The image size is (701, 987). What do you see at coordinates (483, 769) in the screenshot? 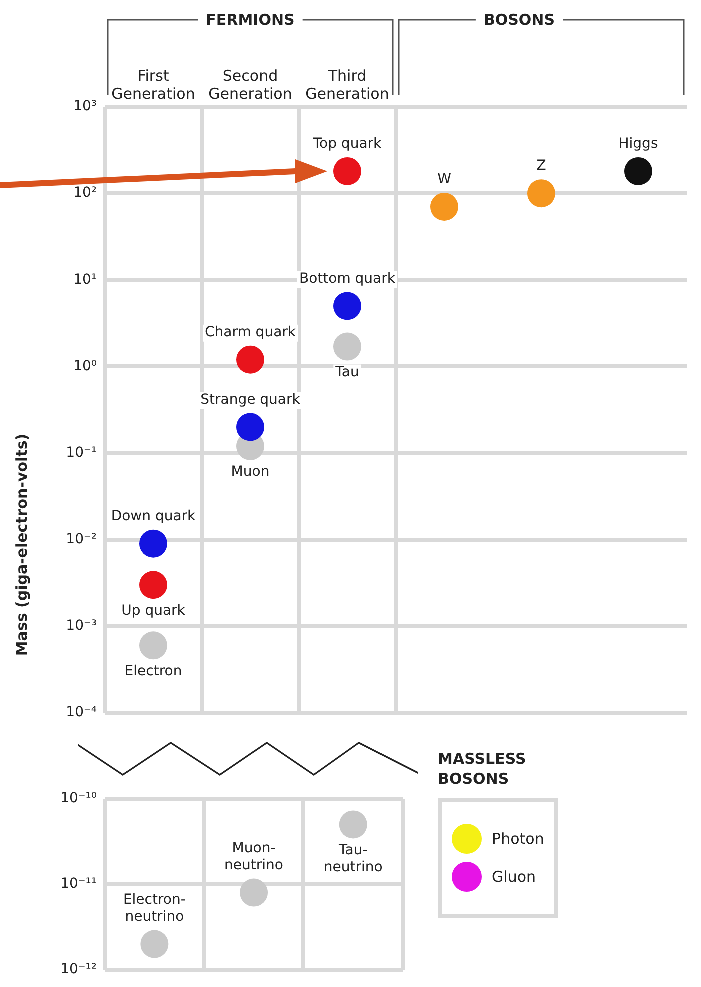
I see `legend-title: MASSLESS BOSONS` at bounding box center [483, 769].